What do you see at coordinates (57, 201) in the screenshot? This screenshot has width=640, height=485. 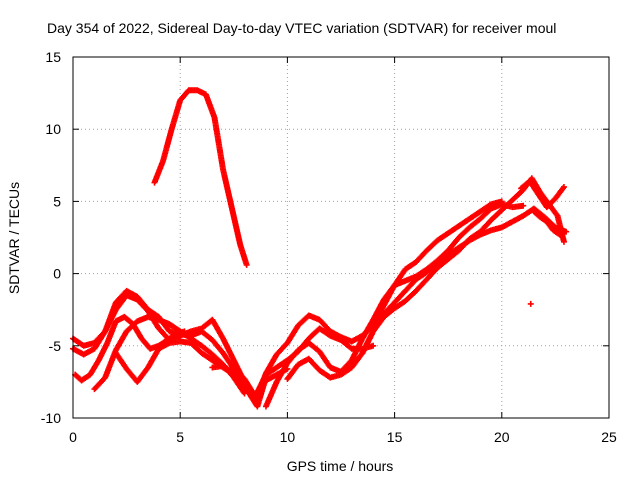 I see `y-tick-label: 5` at bounding box center [57, 201].